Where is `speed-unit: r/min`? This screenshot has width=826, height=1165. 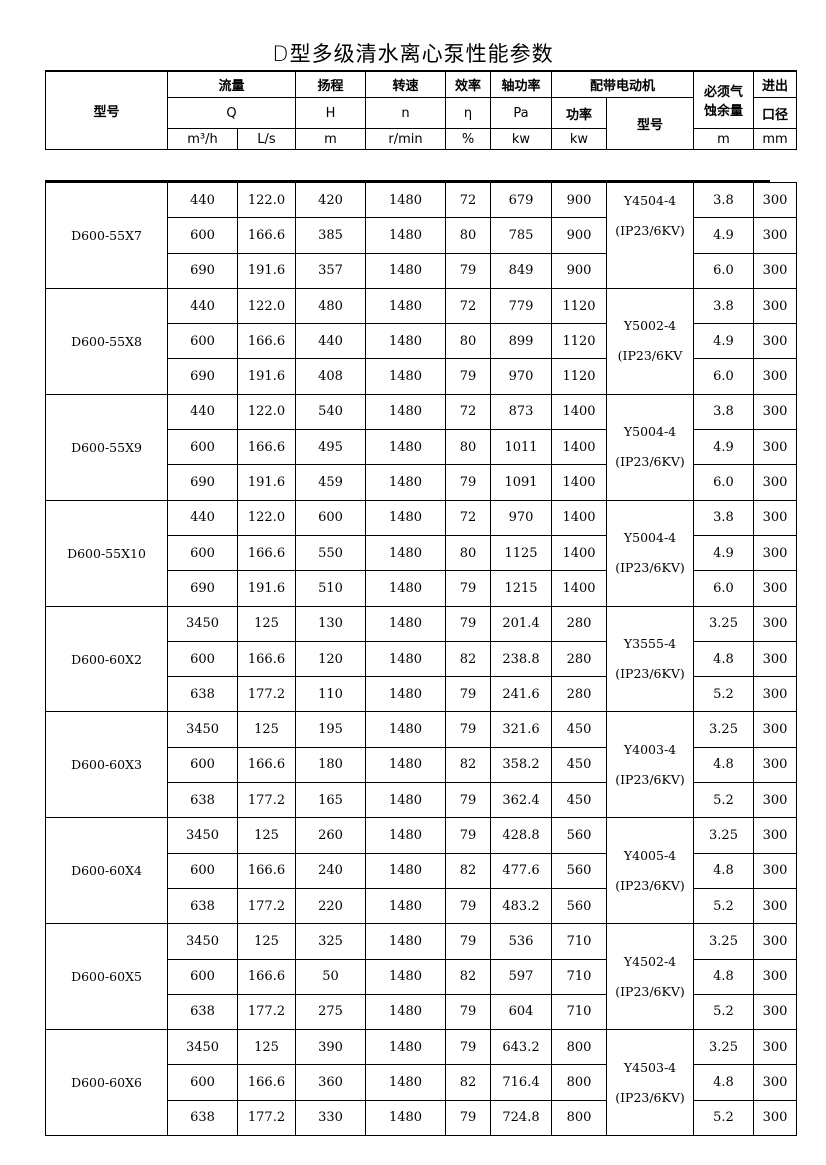 speed-unit: r/min is located at coordinates (405, 139).